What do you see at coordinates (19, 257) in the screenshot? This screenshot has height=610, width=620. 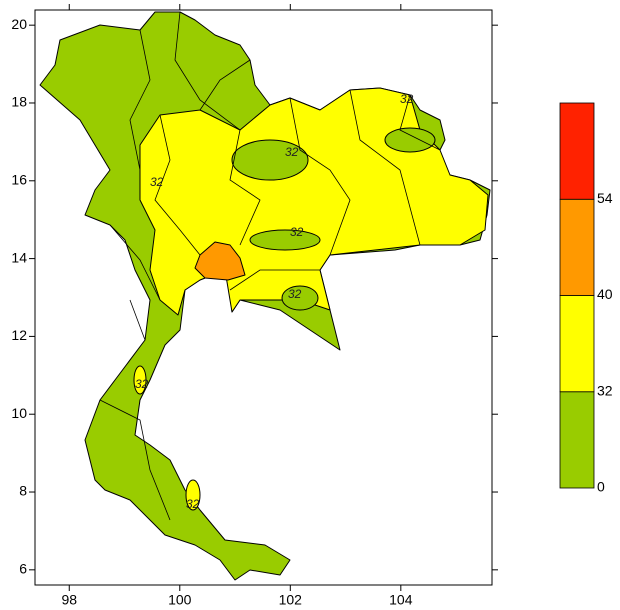 I see `y-tick-label: 14` at bounding box center [19, 257].